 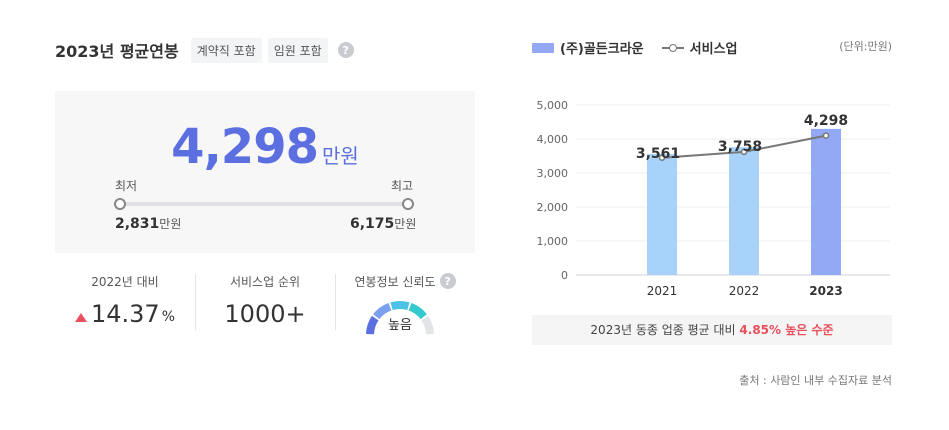 What do you see at coordinates (602, 49) in the screenshot?
I see `legend-bar-label: (주)골든크라운` at bounding box center [602, 49].